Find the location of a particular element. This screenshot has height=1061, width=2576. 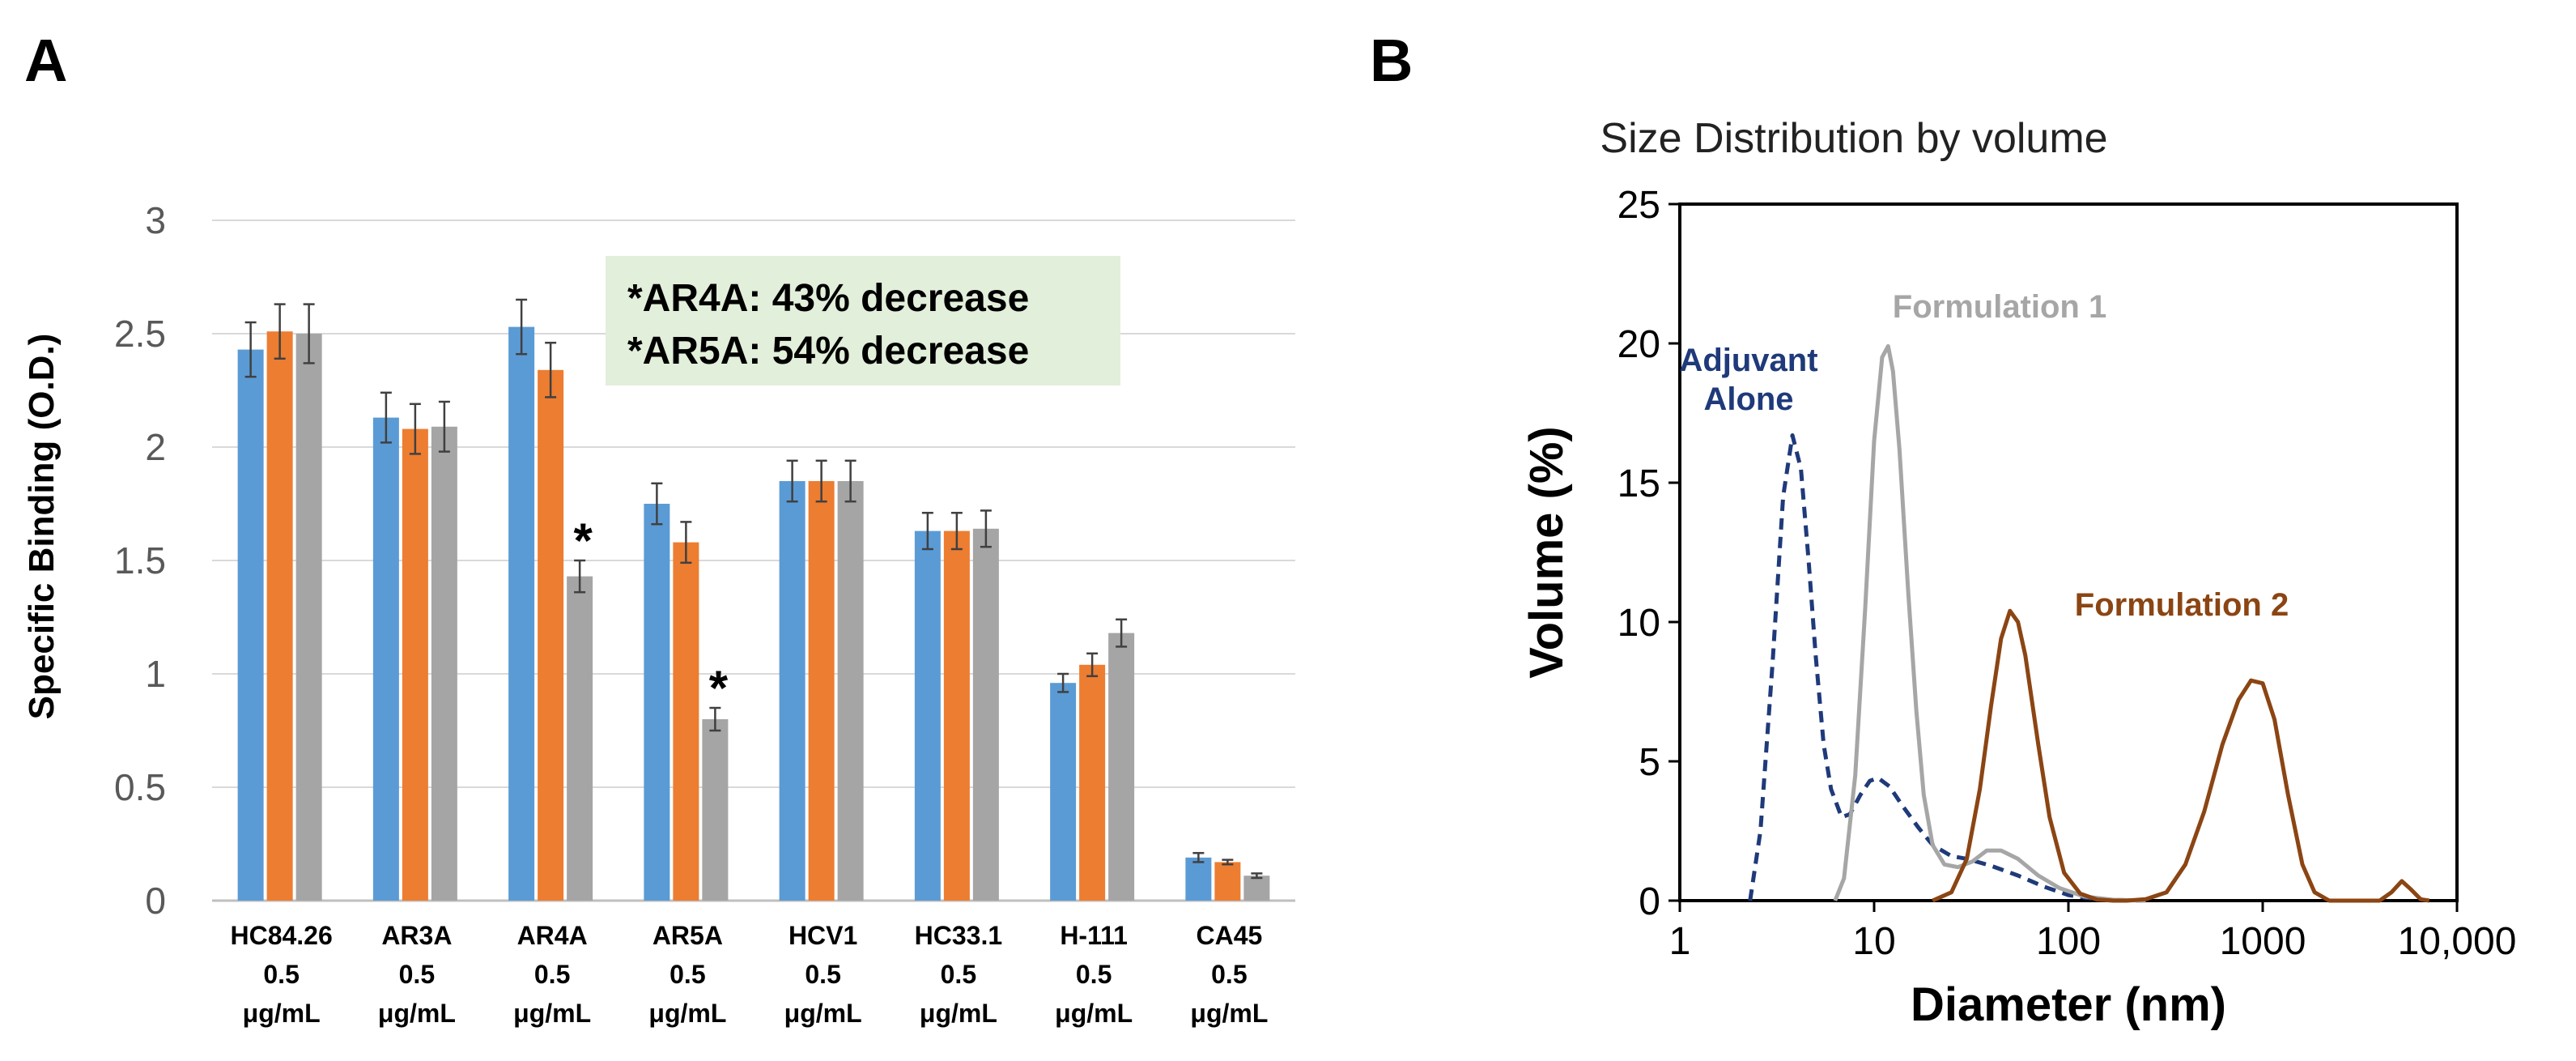

x-tick-label: 1 is located at coordinates (1680, 941).